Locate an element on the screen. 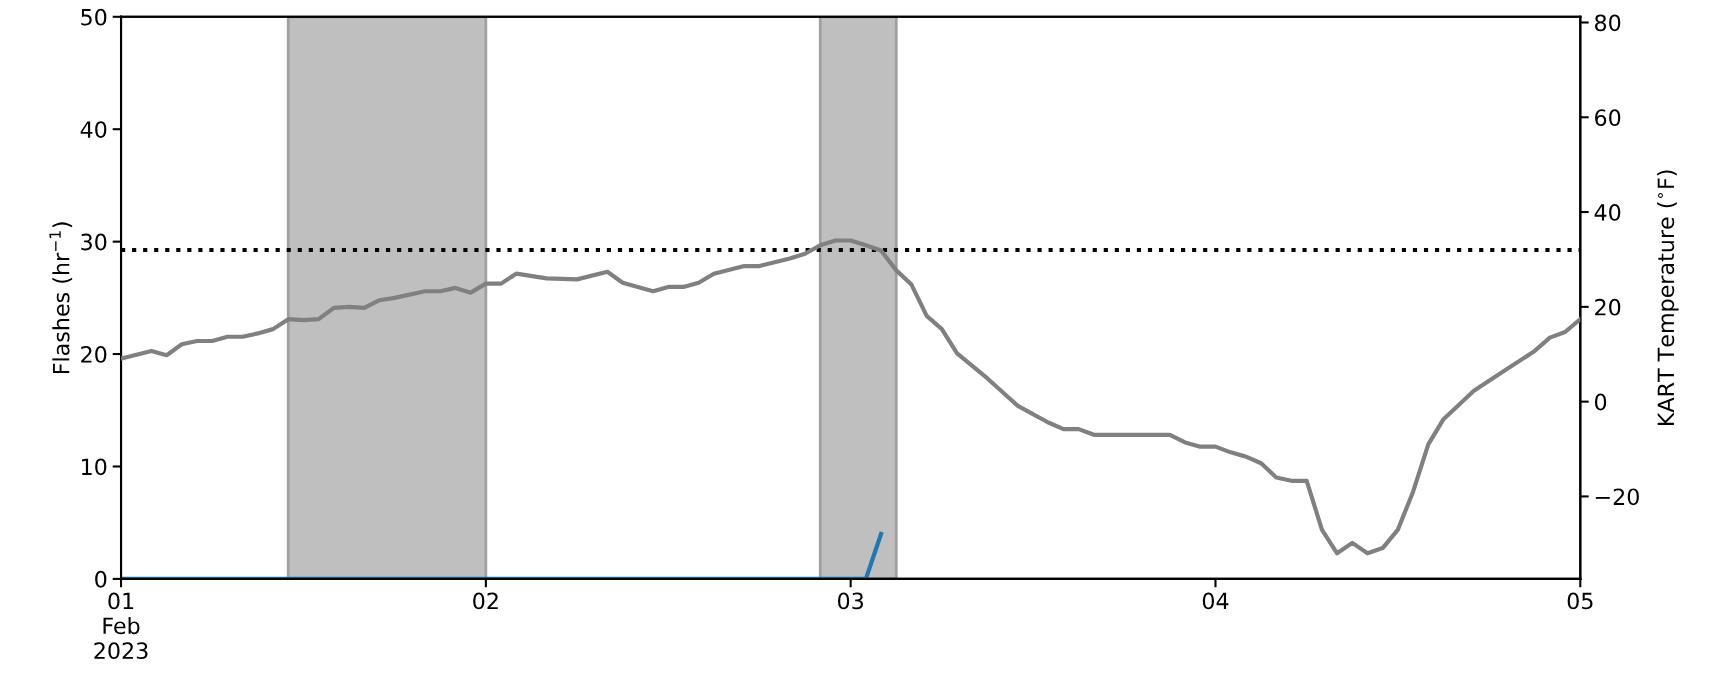 This screenshot has width=1729, height=700. y2-tick-label: 0 is located at coordinates (1600, 402).